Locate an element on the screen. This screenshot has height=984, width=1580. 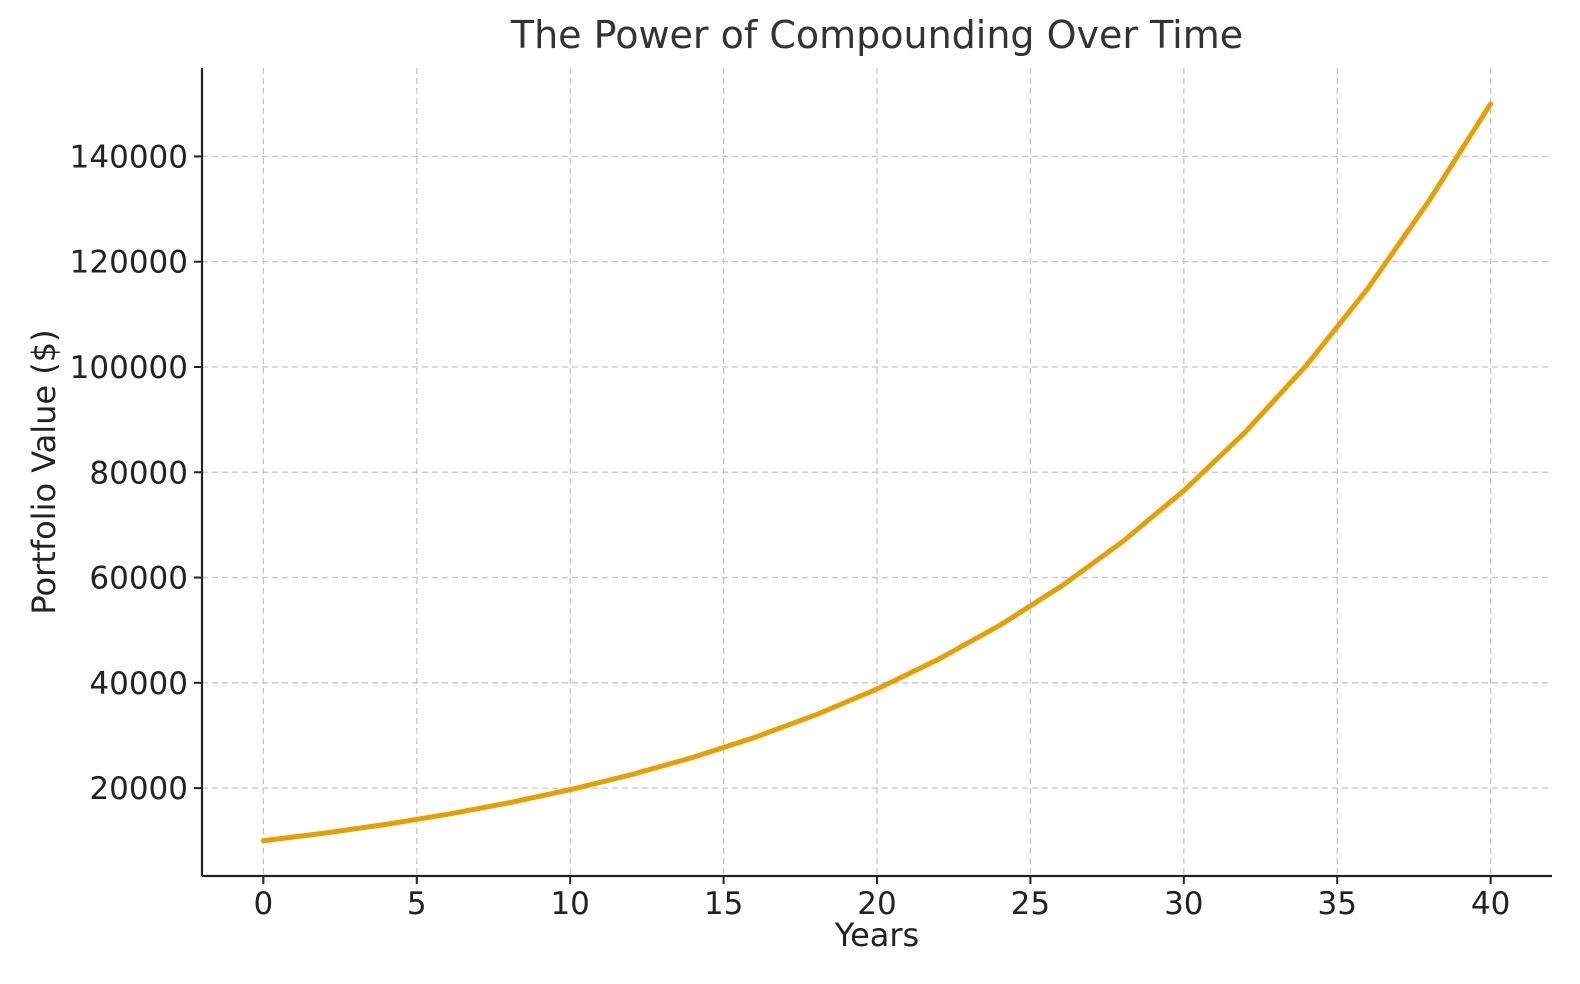
y-tick-label: 120000 is located at coordinates (129, 263).